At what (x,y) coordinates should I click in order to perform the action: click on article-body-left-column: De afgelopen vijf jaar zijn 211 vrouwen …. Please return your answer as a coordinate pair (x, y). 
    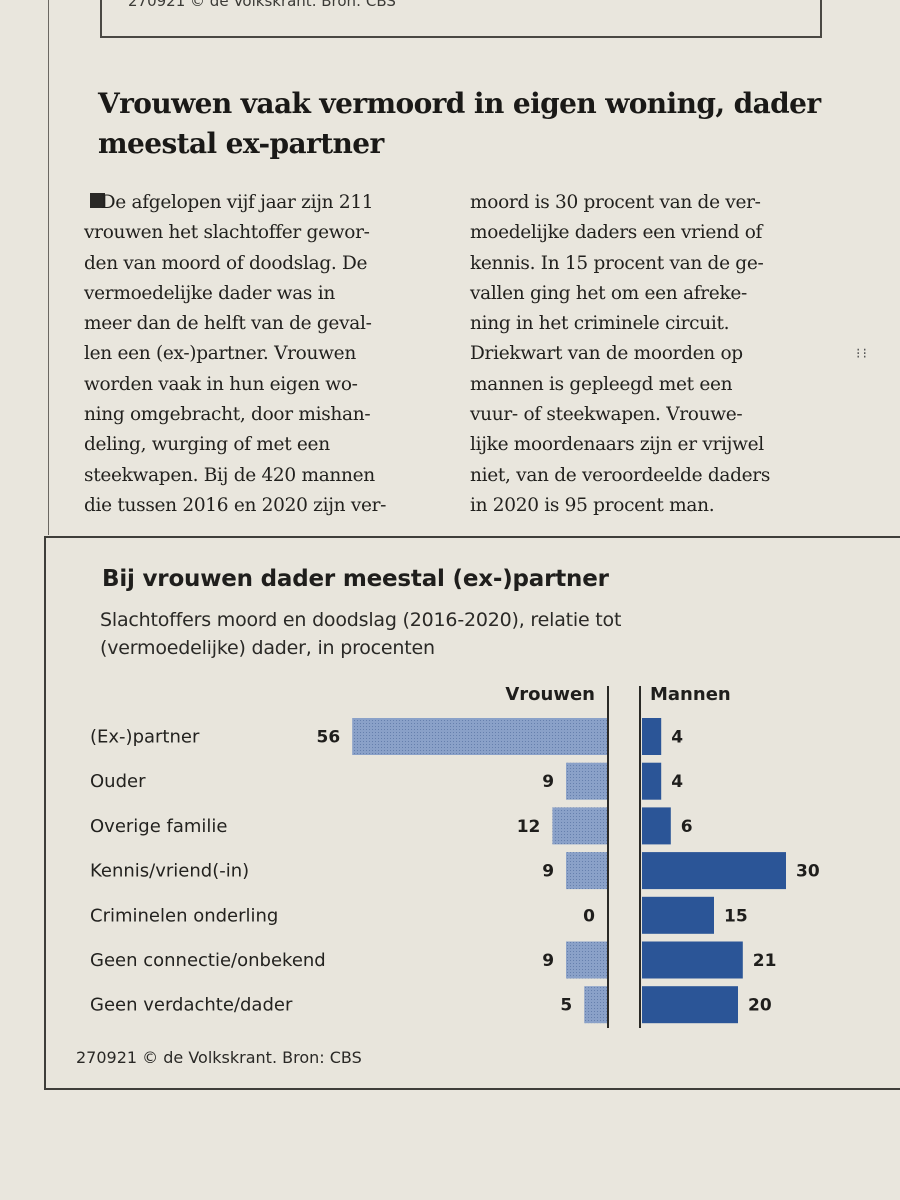
    Looking at the image, I should click on (235, 354).